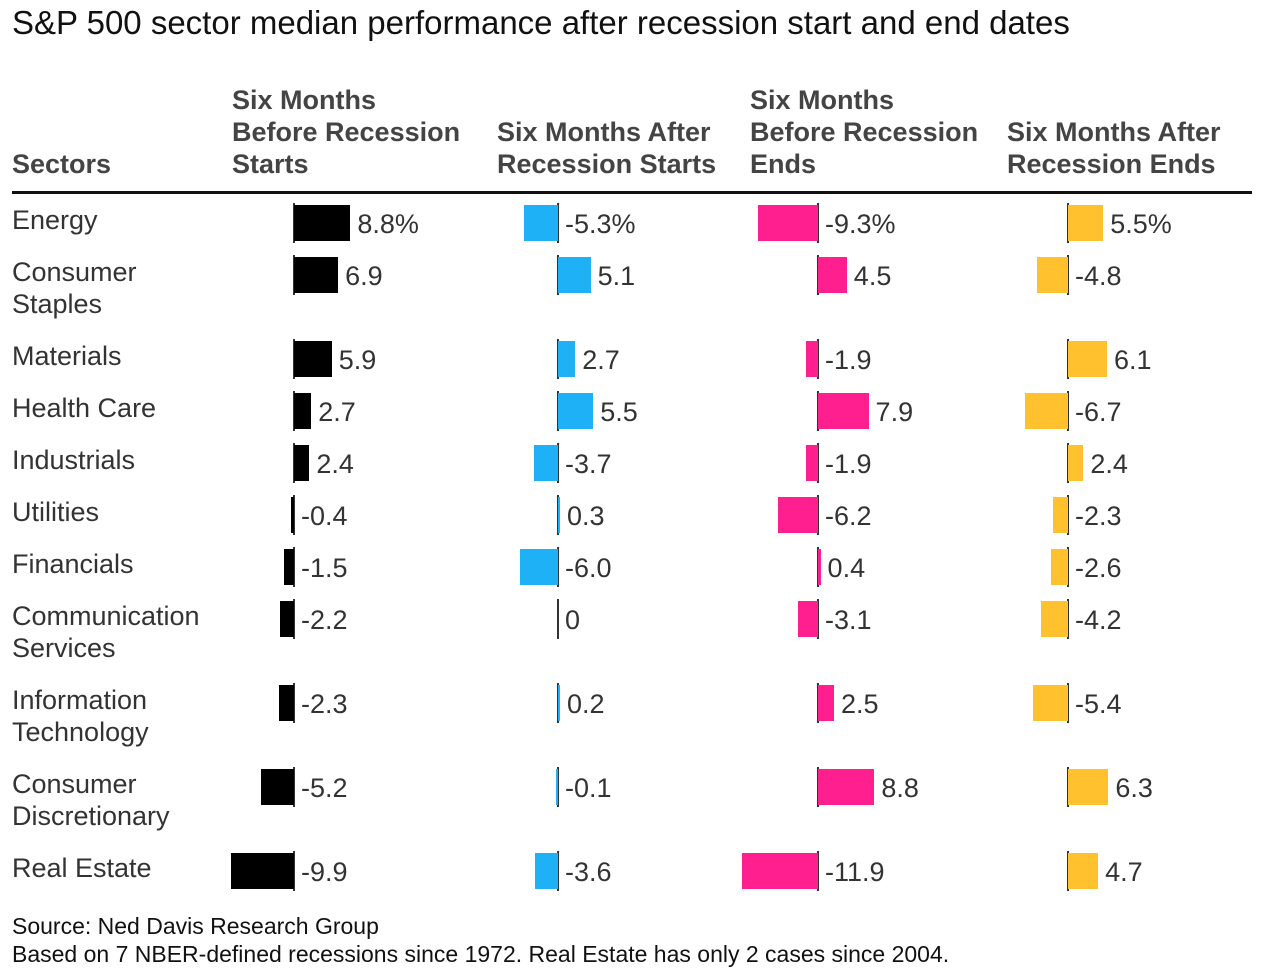 This screenshot has width=1264, height=978. I want to click on value-label: -2.2, so click(324, 620).